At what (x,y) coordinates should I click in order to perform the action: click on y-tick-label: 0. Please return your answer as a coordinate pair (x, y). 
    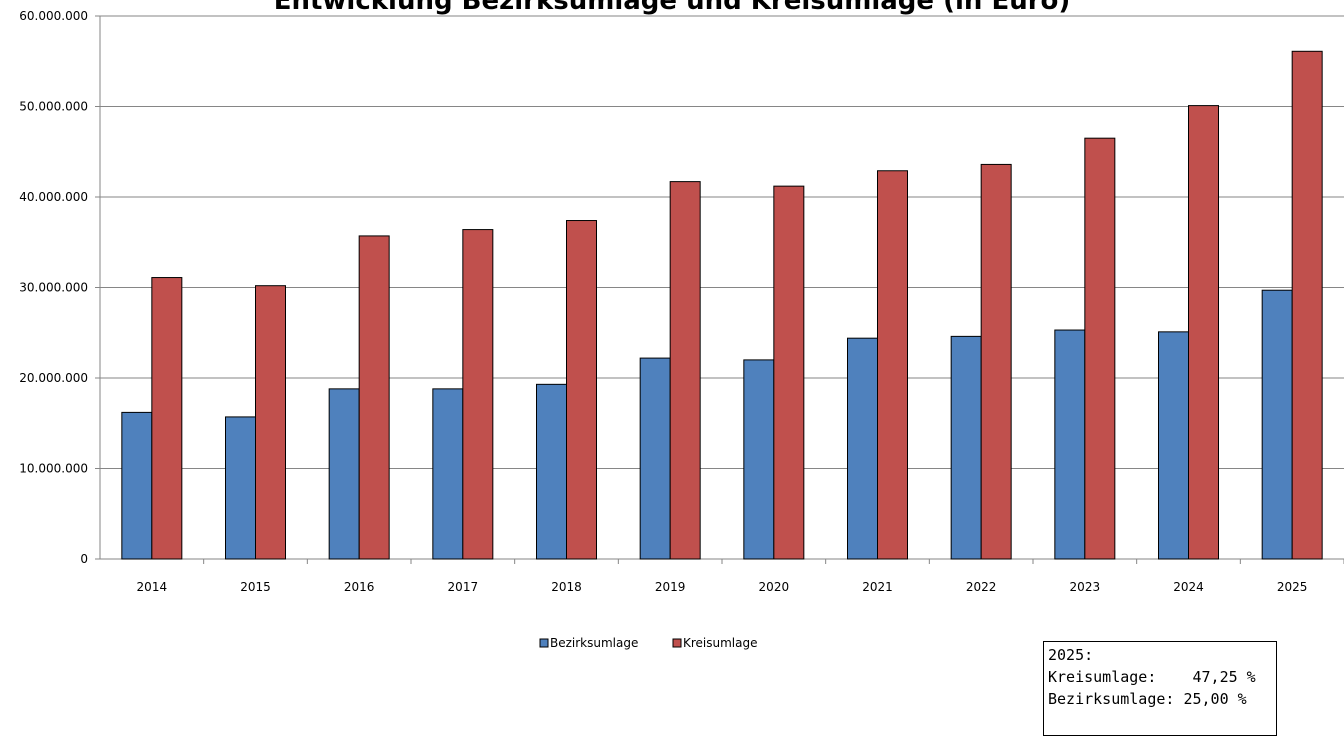
    Looking at the image, I should click on (84, 559).